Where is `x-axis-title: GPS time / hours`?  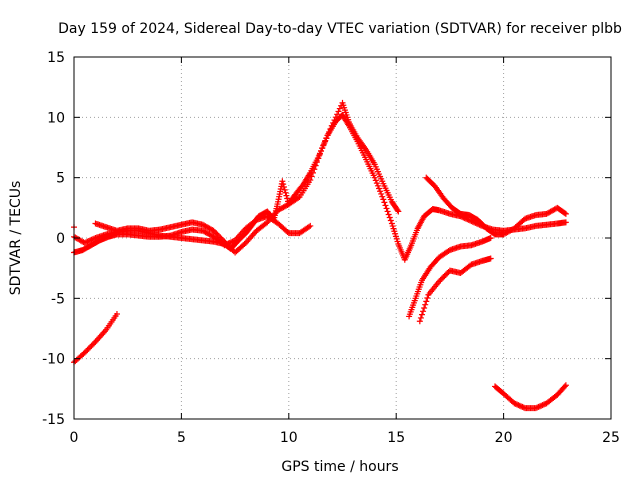
x-axis-title: GPS time / hours is located at coordinates (339, 467).